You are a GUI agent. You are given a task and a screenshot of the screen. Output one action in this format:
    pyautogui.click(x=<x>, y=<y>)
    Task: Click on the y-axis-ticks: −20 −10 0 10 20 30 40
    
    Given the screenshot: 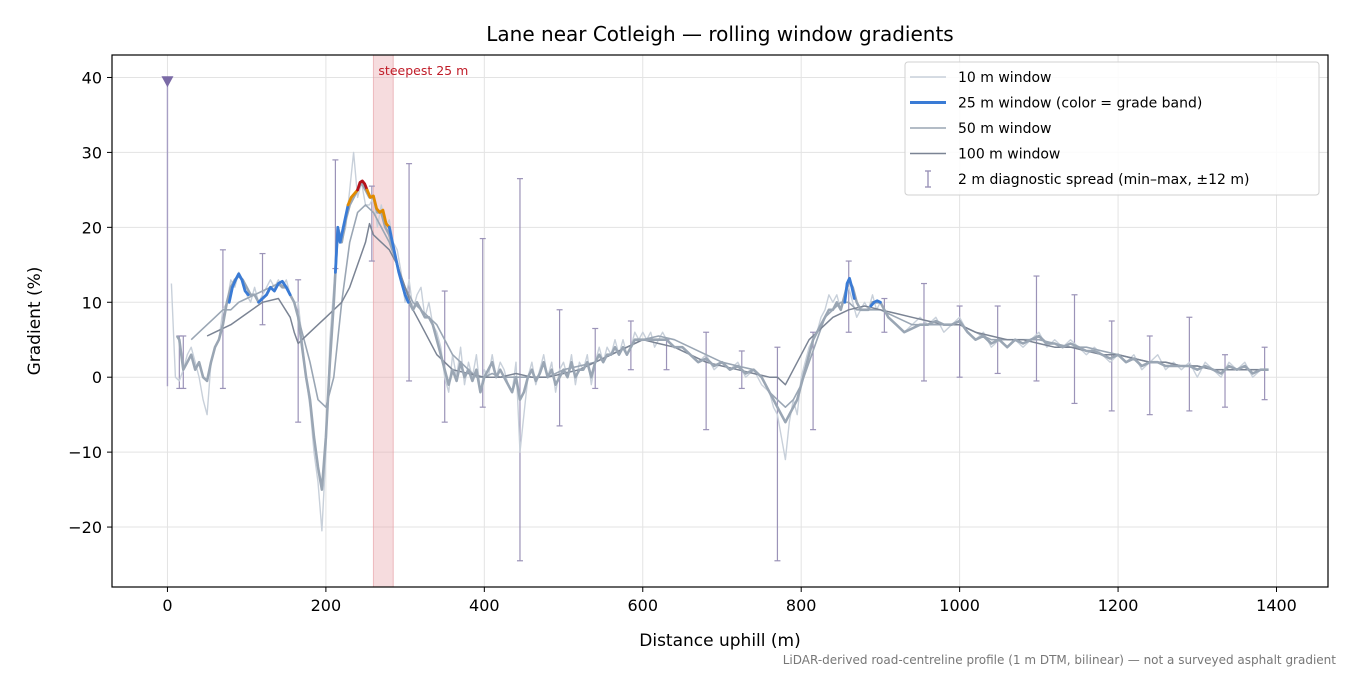 What is the action you would take?
    pyautogui.click(x=90, y=302)
    